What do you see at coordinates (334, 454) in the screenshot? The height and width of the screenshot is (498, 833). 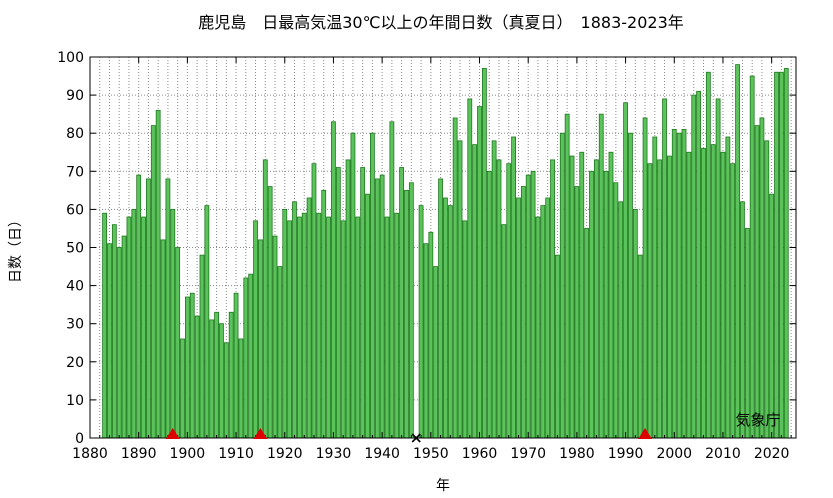 I see `x-tick-label: 1930` at bounding box center [334, 454].